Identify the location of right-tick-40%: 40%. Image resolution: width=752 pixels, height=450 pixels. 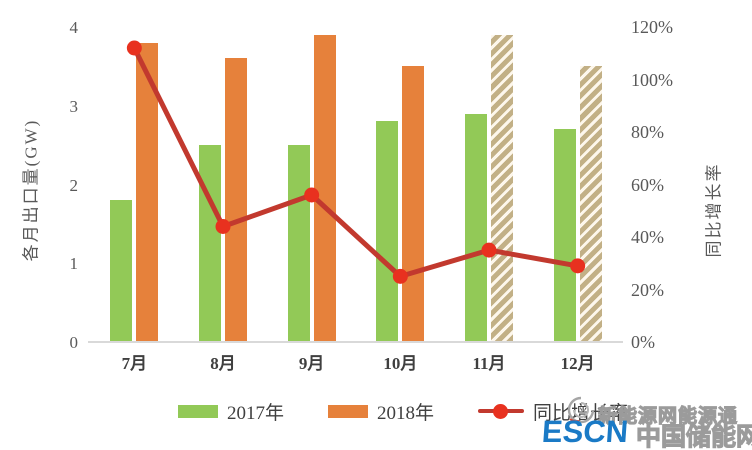
(647, 237).